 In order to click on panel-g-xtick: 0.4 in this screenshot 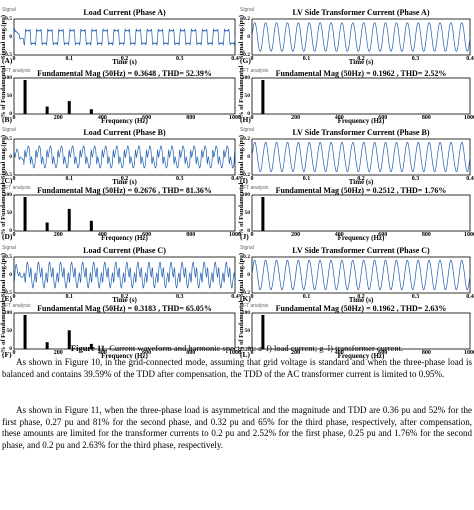, I will do `click(470, 59)`.